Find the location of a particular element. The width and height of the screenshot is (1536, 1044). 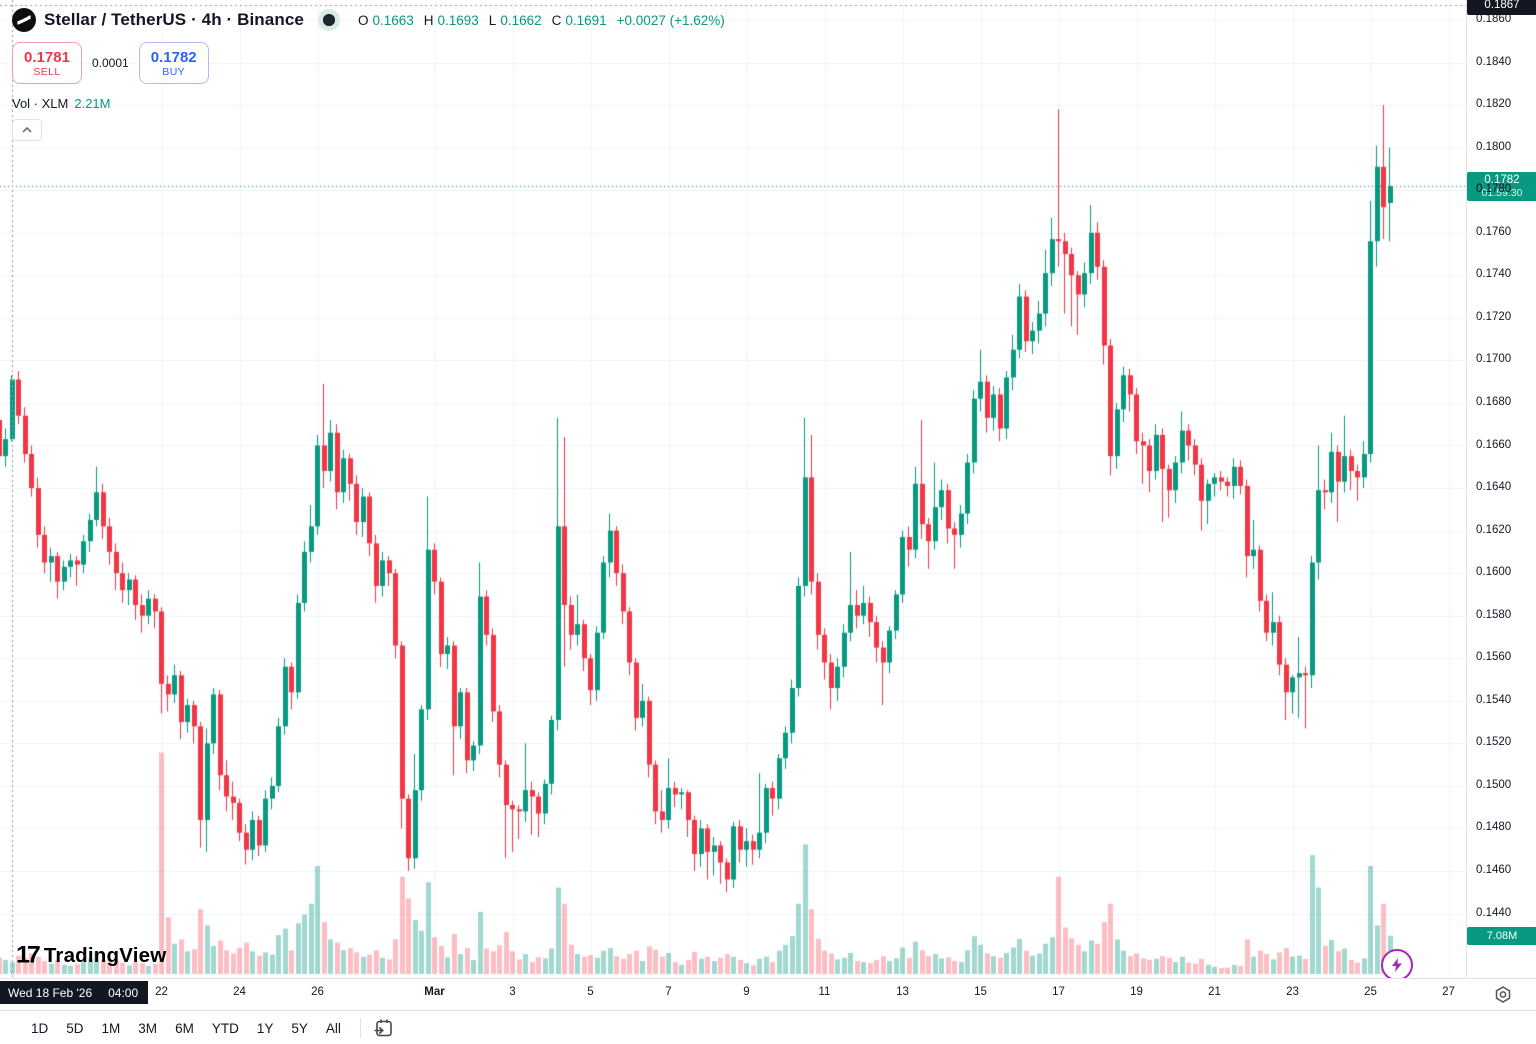

price-tick-label: 0.1440 is located at coordinates (1494, 912).